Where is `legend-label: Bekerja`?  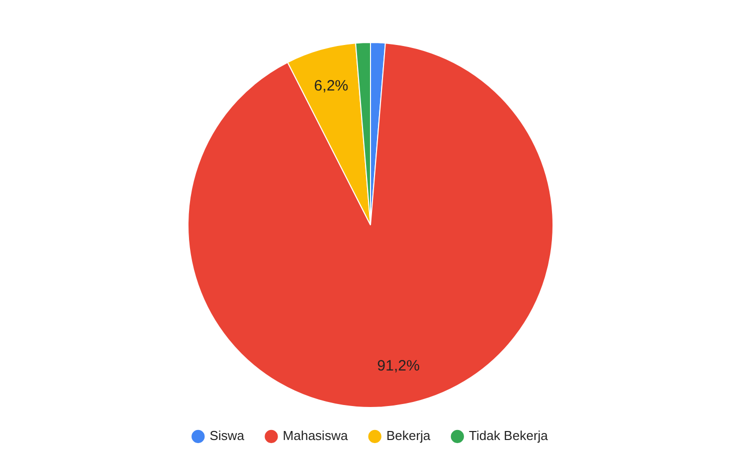
legend-label: Bekerja is located at coordinates (409, 436).